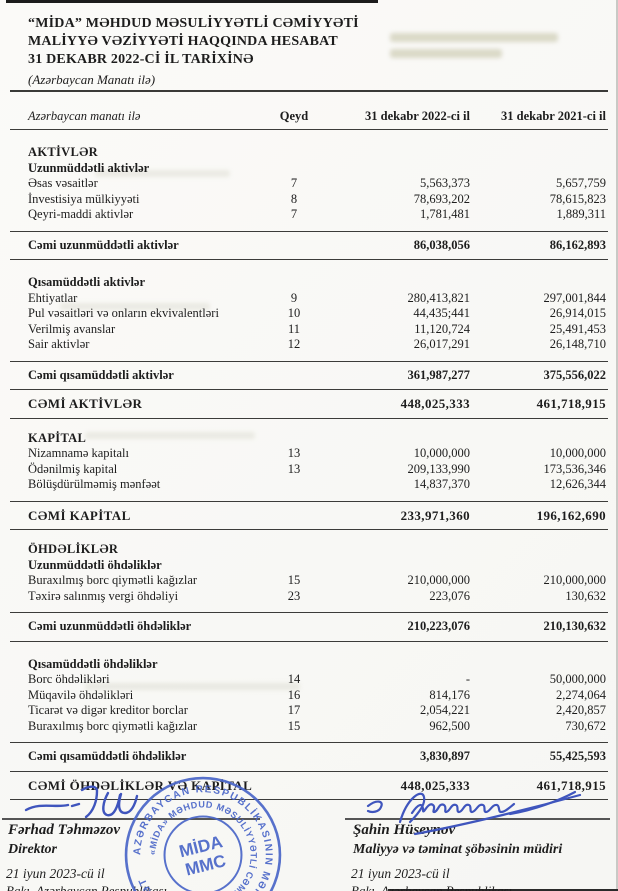  I want to click on row-value-2021: 25,491,453, so click(577, 328).